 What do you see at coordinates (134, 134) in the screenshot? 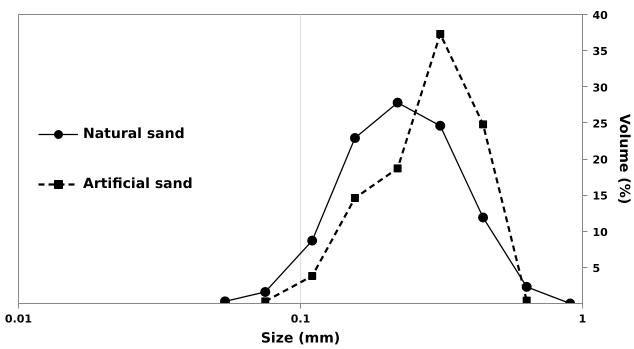
I see `legend-label: Natural sand` at bounding box center [134, 134].